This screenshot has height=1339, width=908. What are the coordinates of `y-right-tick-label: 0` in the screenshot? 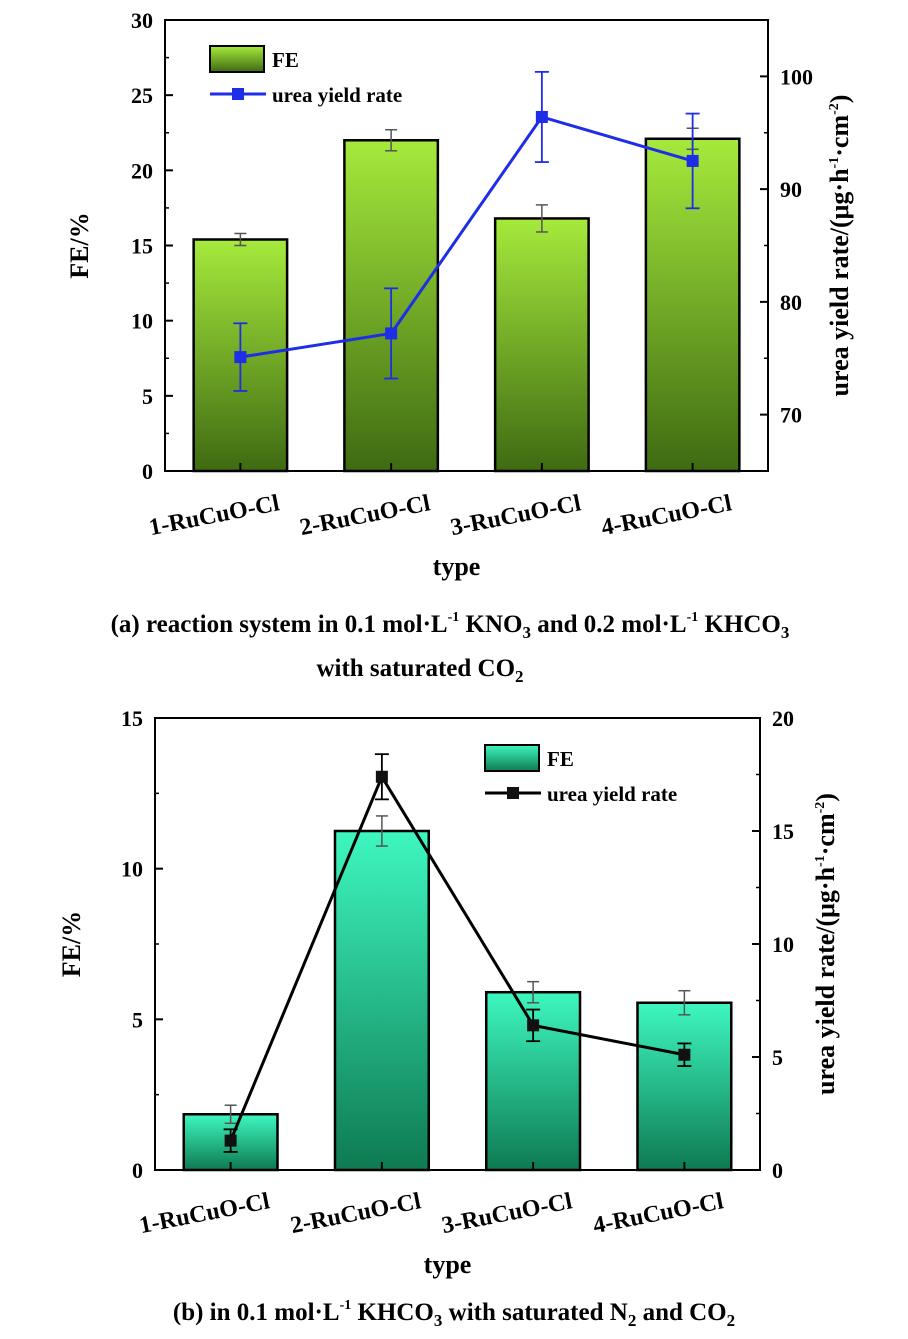 It's located at (777, 1170).